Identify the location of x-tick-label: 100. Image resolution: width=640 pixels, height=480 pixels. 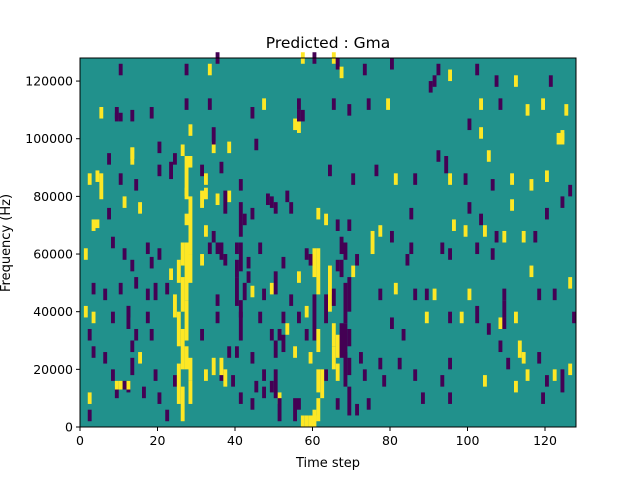
(468, 440).